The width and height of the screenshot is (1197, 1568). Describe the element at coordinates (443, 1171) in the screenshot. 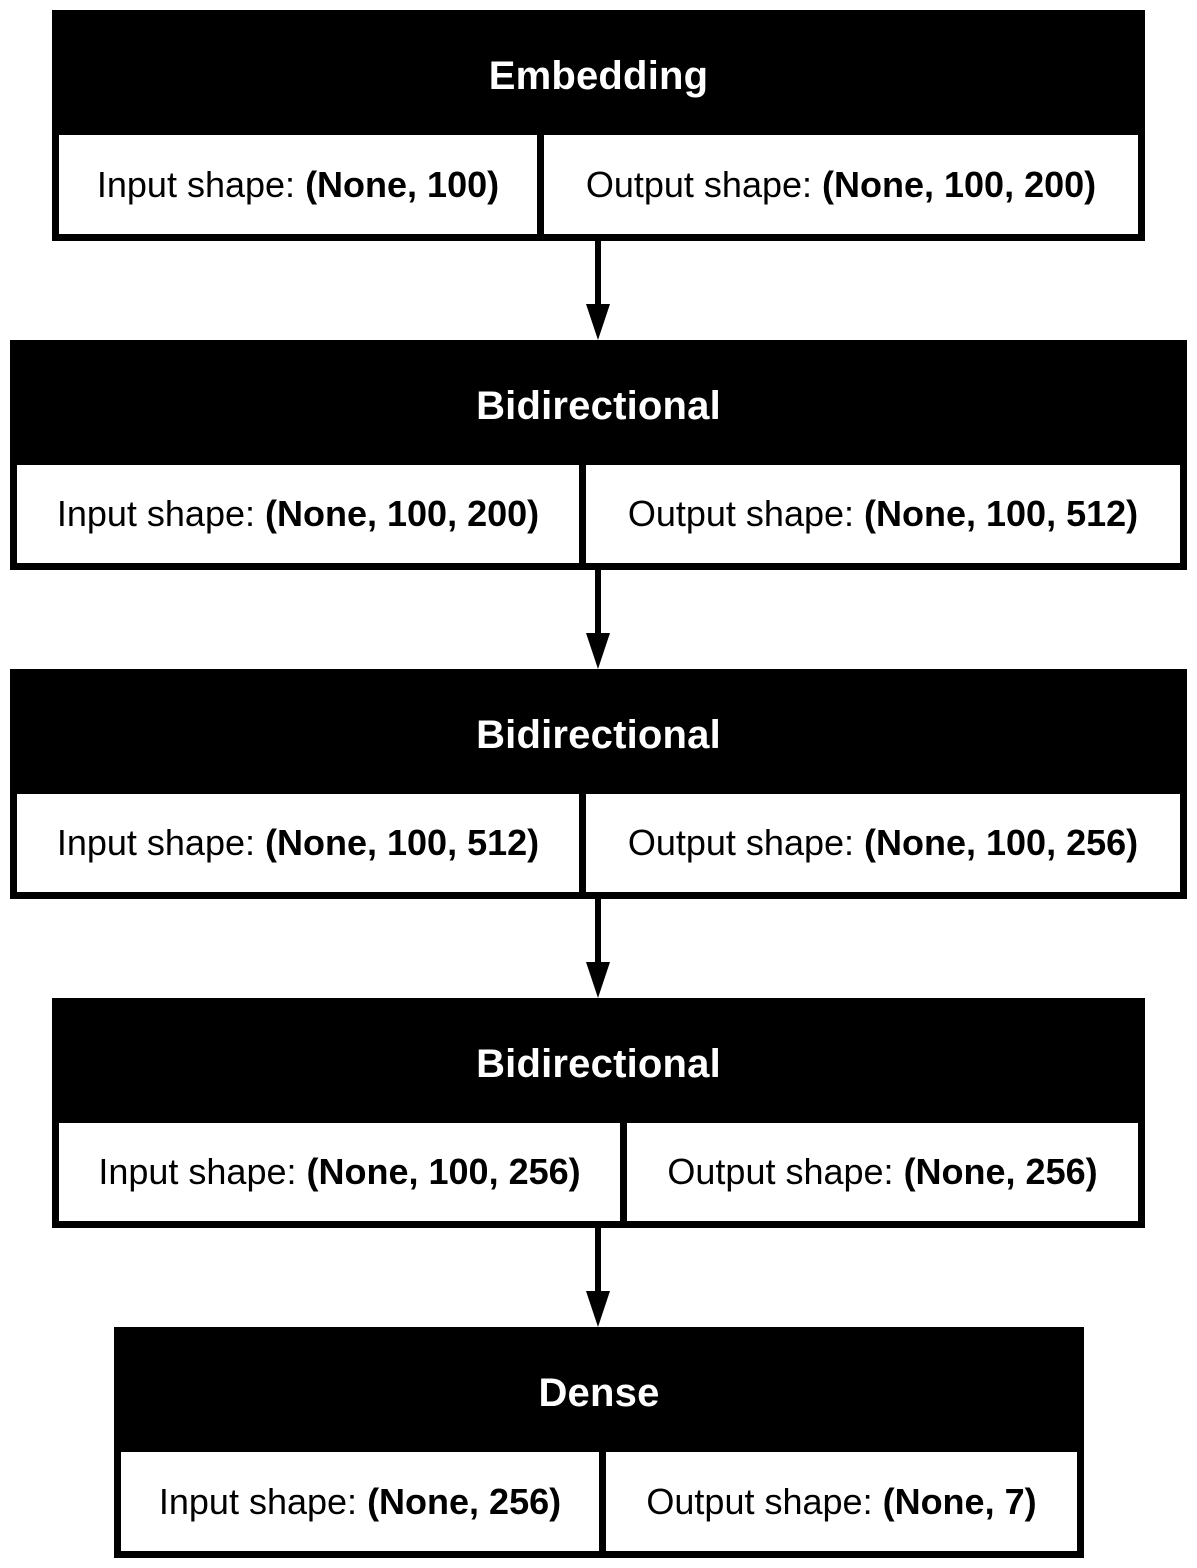

I see `input-shape-value: (None, 100, 256)` at that location.